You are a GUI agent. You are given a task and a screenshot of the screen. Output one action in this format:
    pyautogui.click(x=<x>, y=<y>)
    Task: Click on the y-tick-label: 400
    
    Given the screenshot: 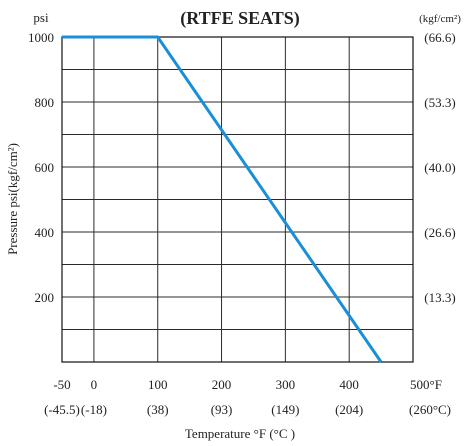 What is the action you would take?
    pyautogui.click(x=45, y=232)
    